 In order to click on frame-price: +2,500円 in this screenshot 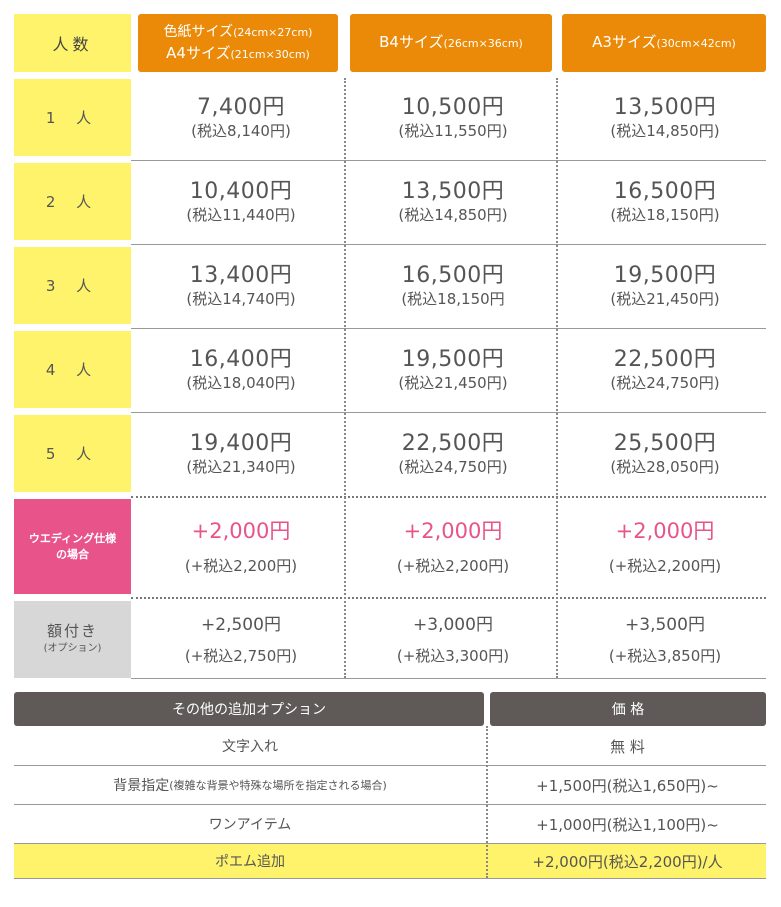, I will do `click(241, 624)`.